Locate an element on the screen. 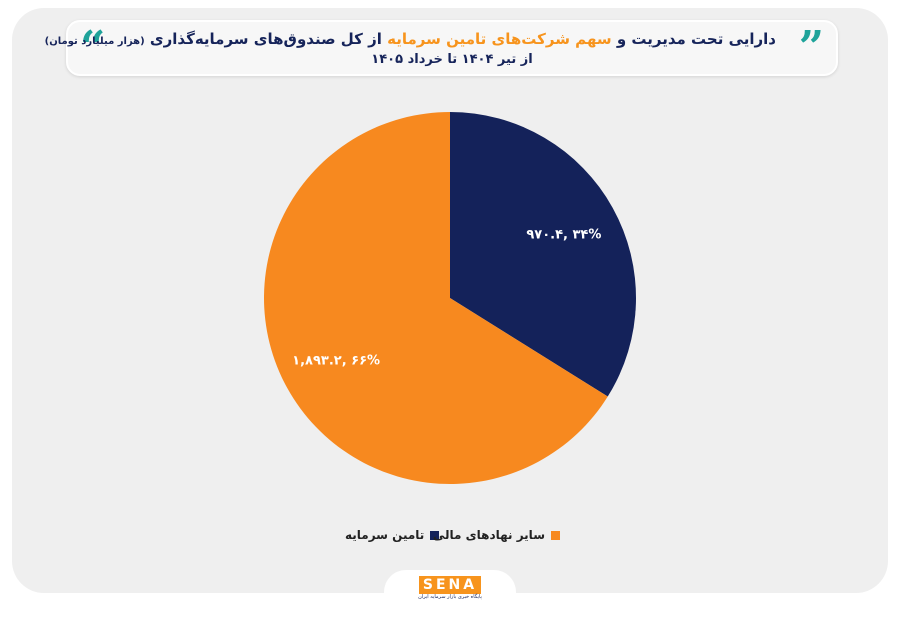 The image size is (900, 623). legend: تامین سرمایه سایر نهادهای مالی is located at coordinates (450, 540).